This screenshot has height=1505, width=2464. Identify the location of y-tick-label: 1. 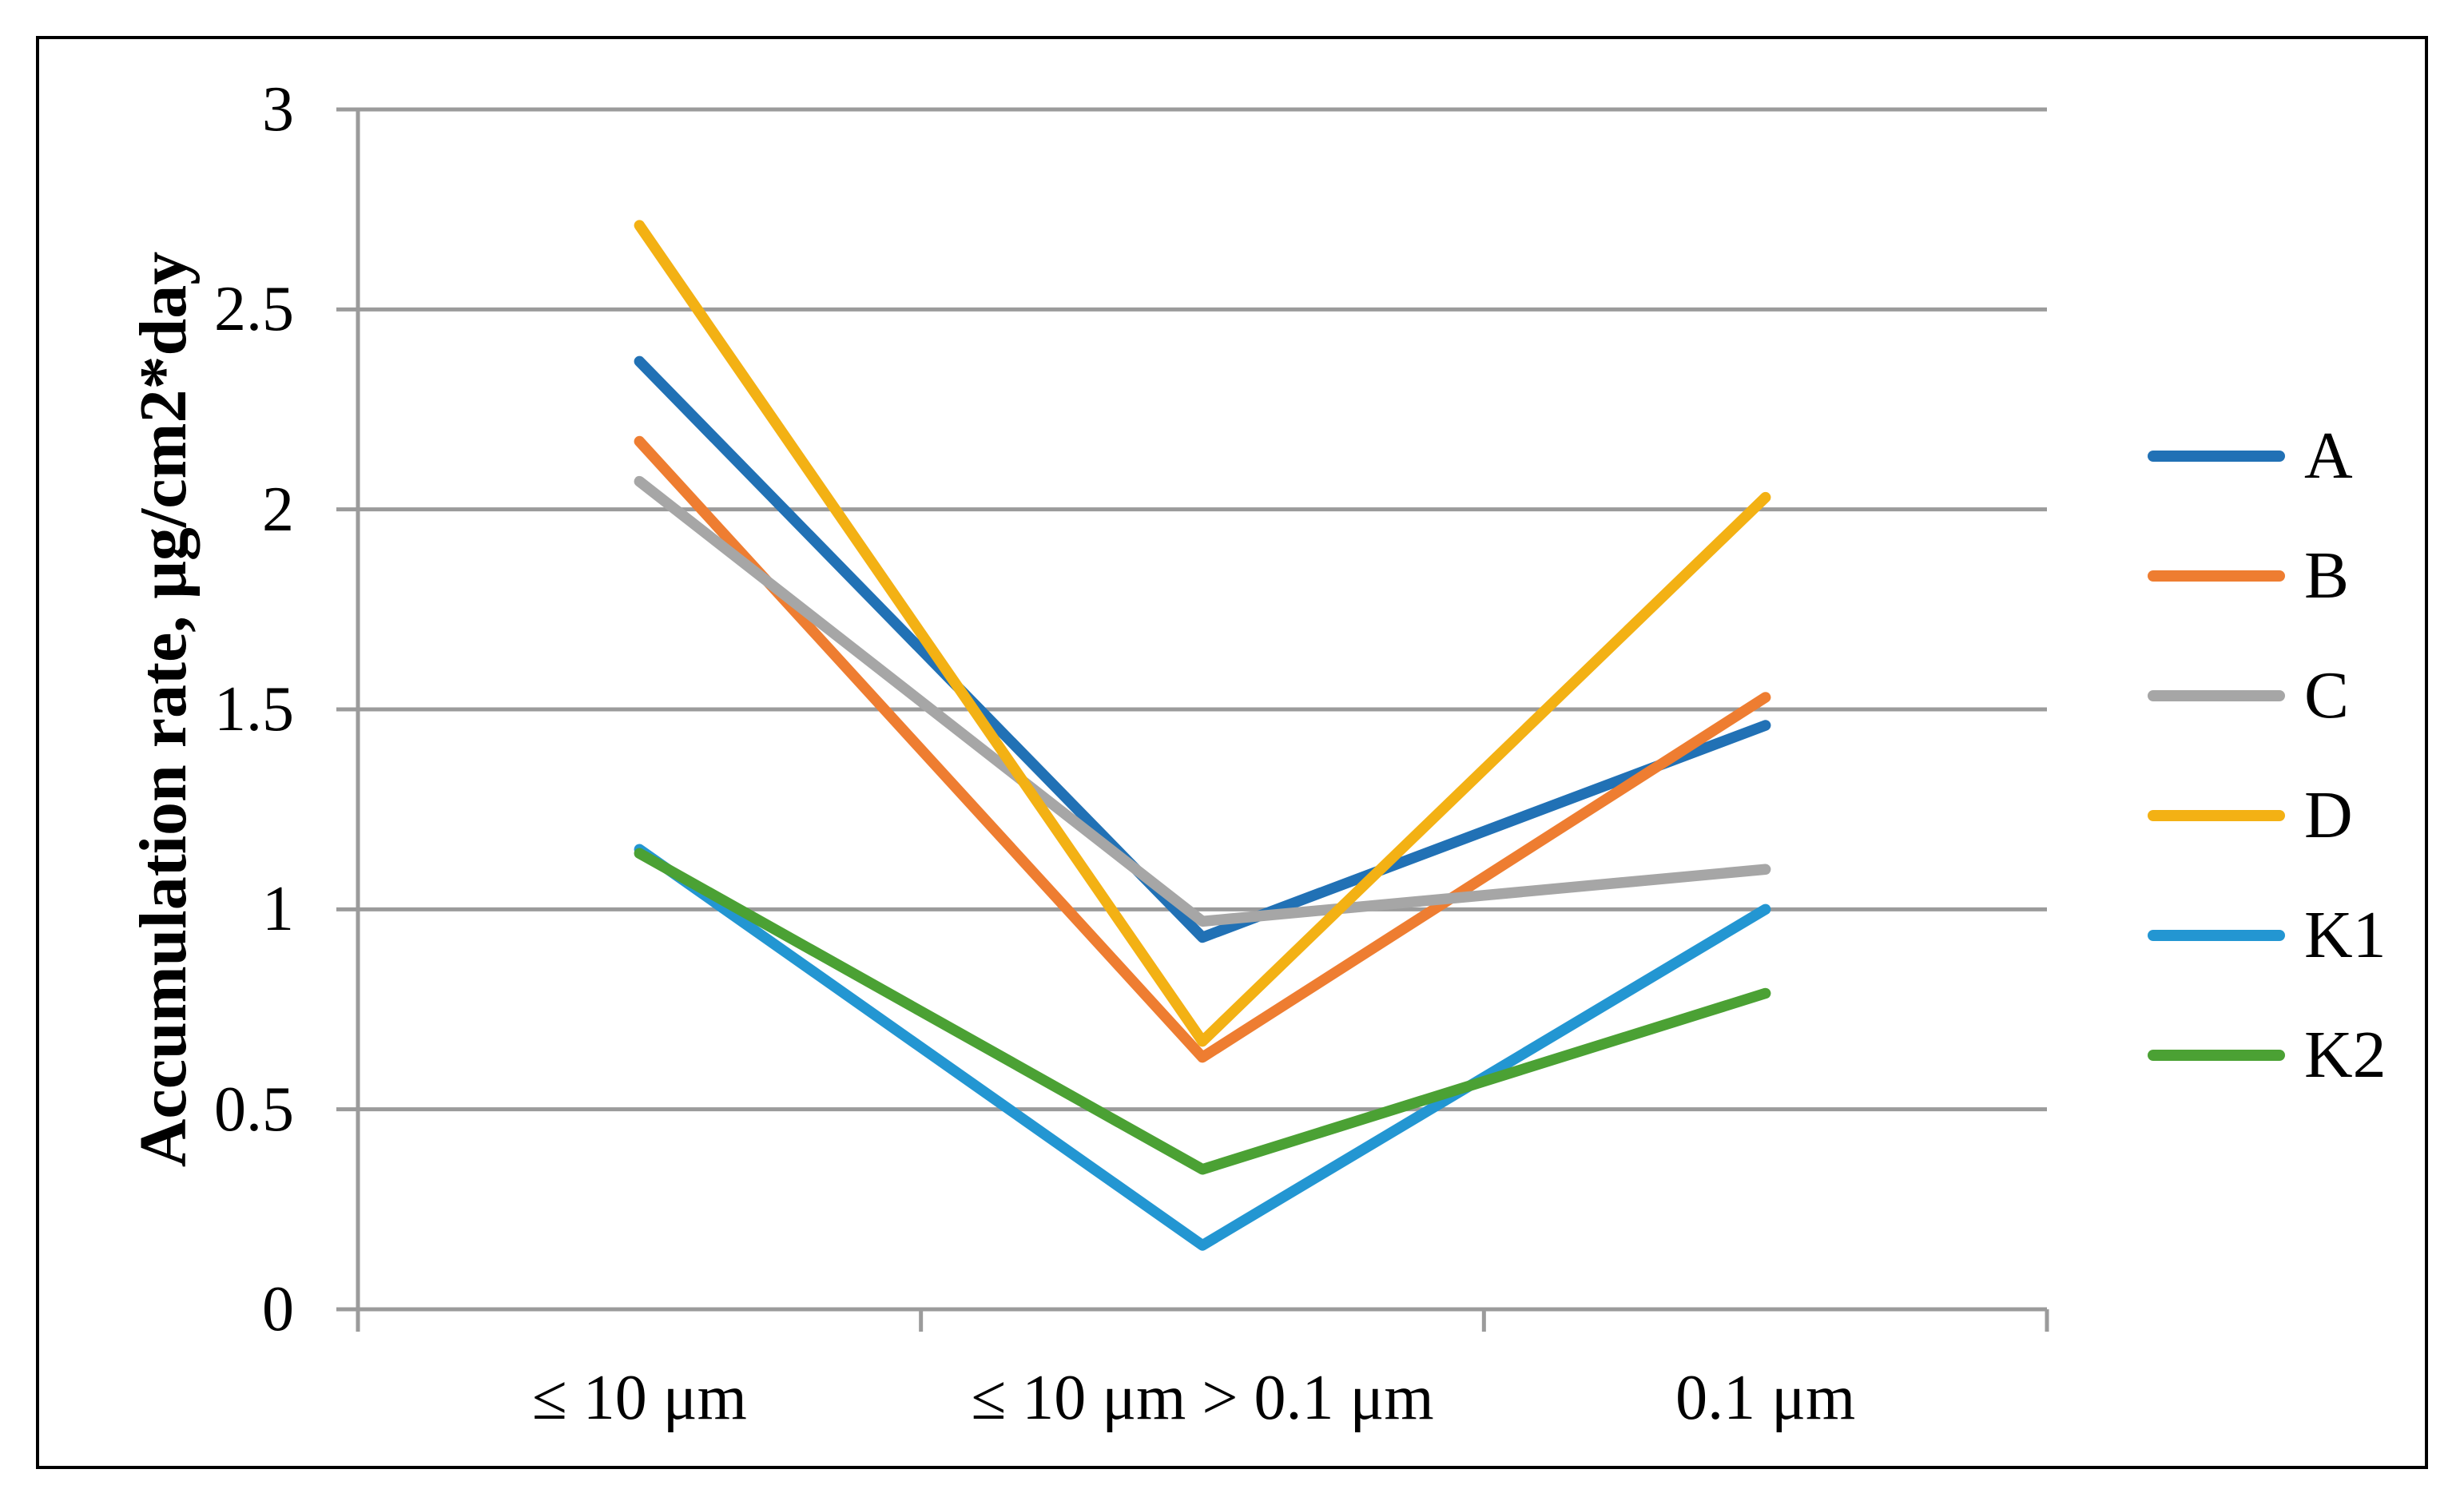
(278, 909).